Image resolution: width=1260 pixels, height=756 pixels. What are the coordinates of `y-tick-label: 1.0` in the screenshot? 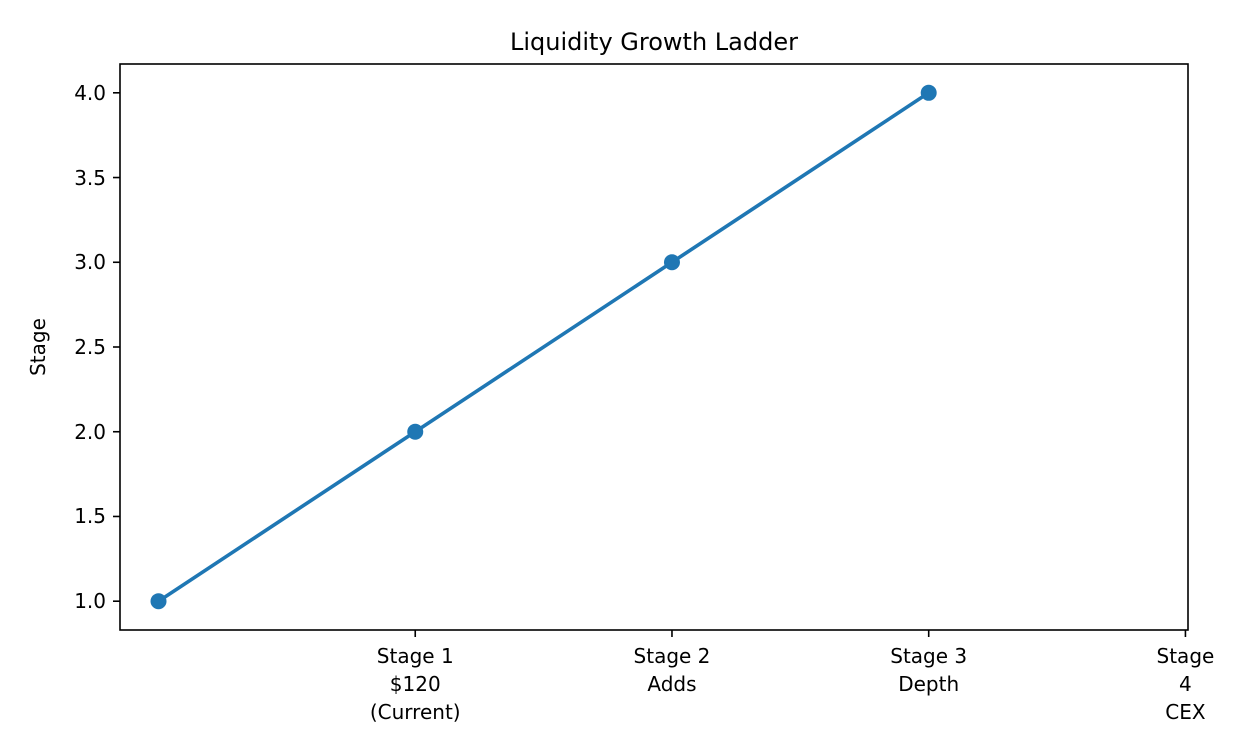 It's located at (90, 601).